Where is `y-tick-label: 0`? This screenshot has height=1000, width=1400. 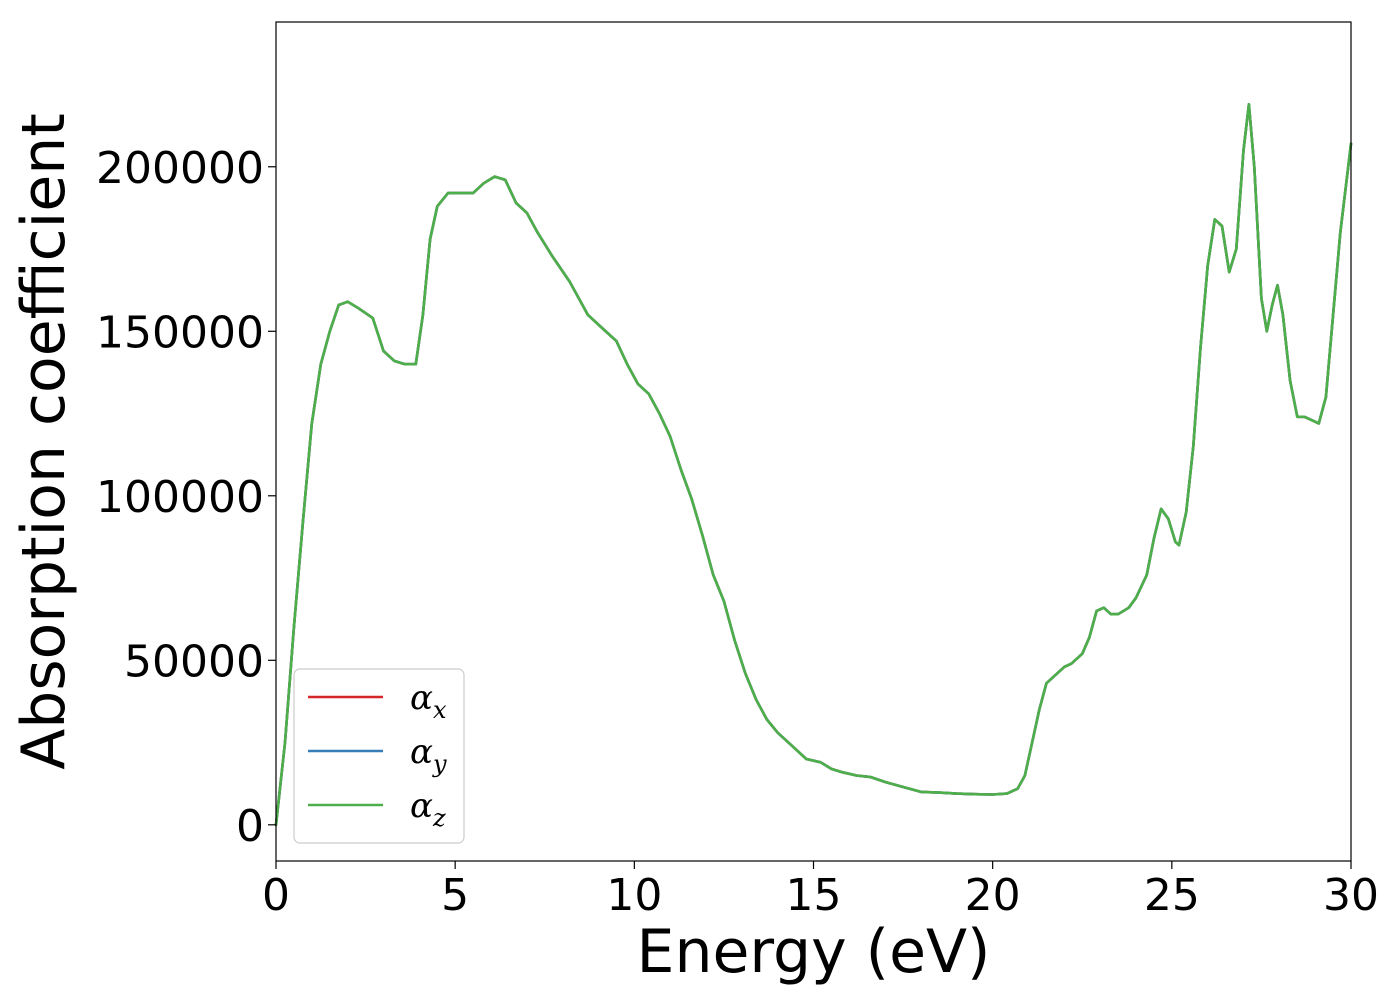 y-tick-label: 0 is located at coordinates (250, 826).